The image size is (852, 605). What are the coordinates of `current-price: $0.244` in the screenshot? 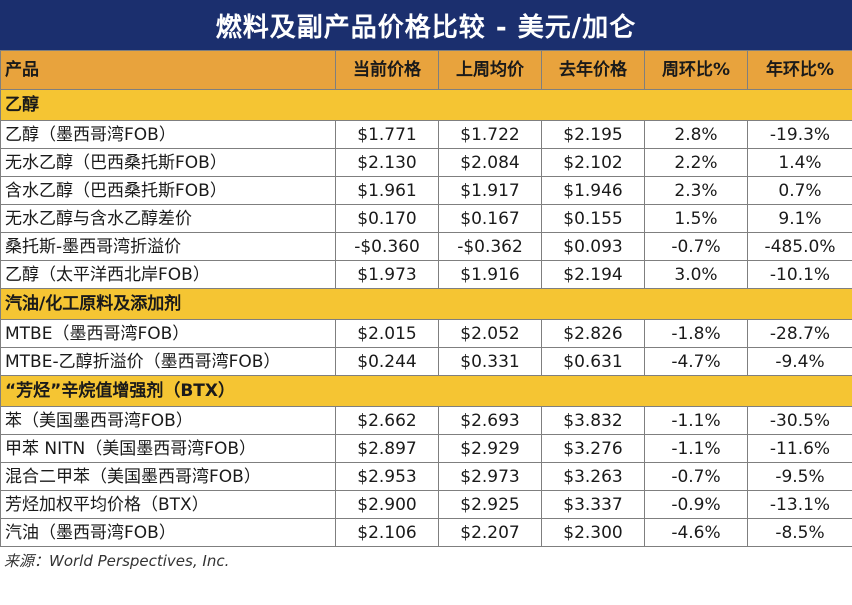 It's located at (387, 361).